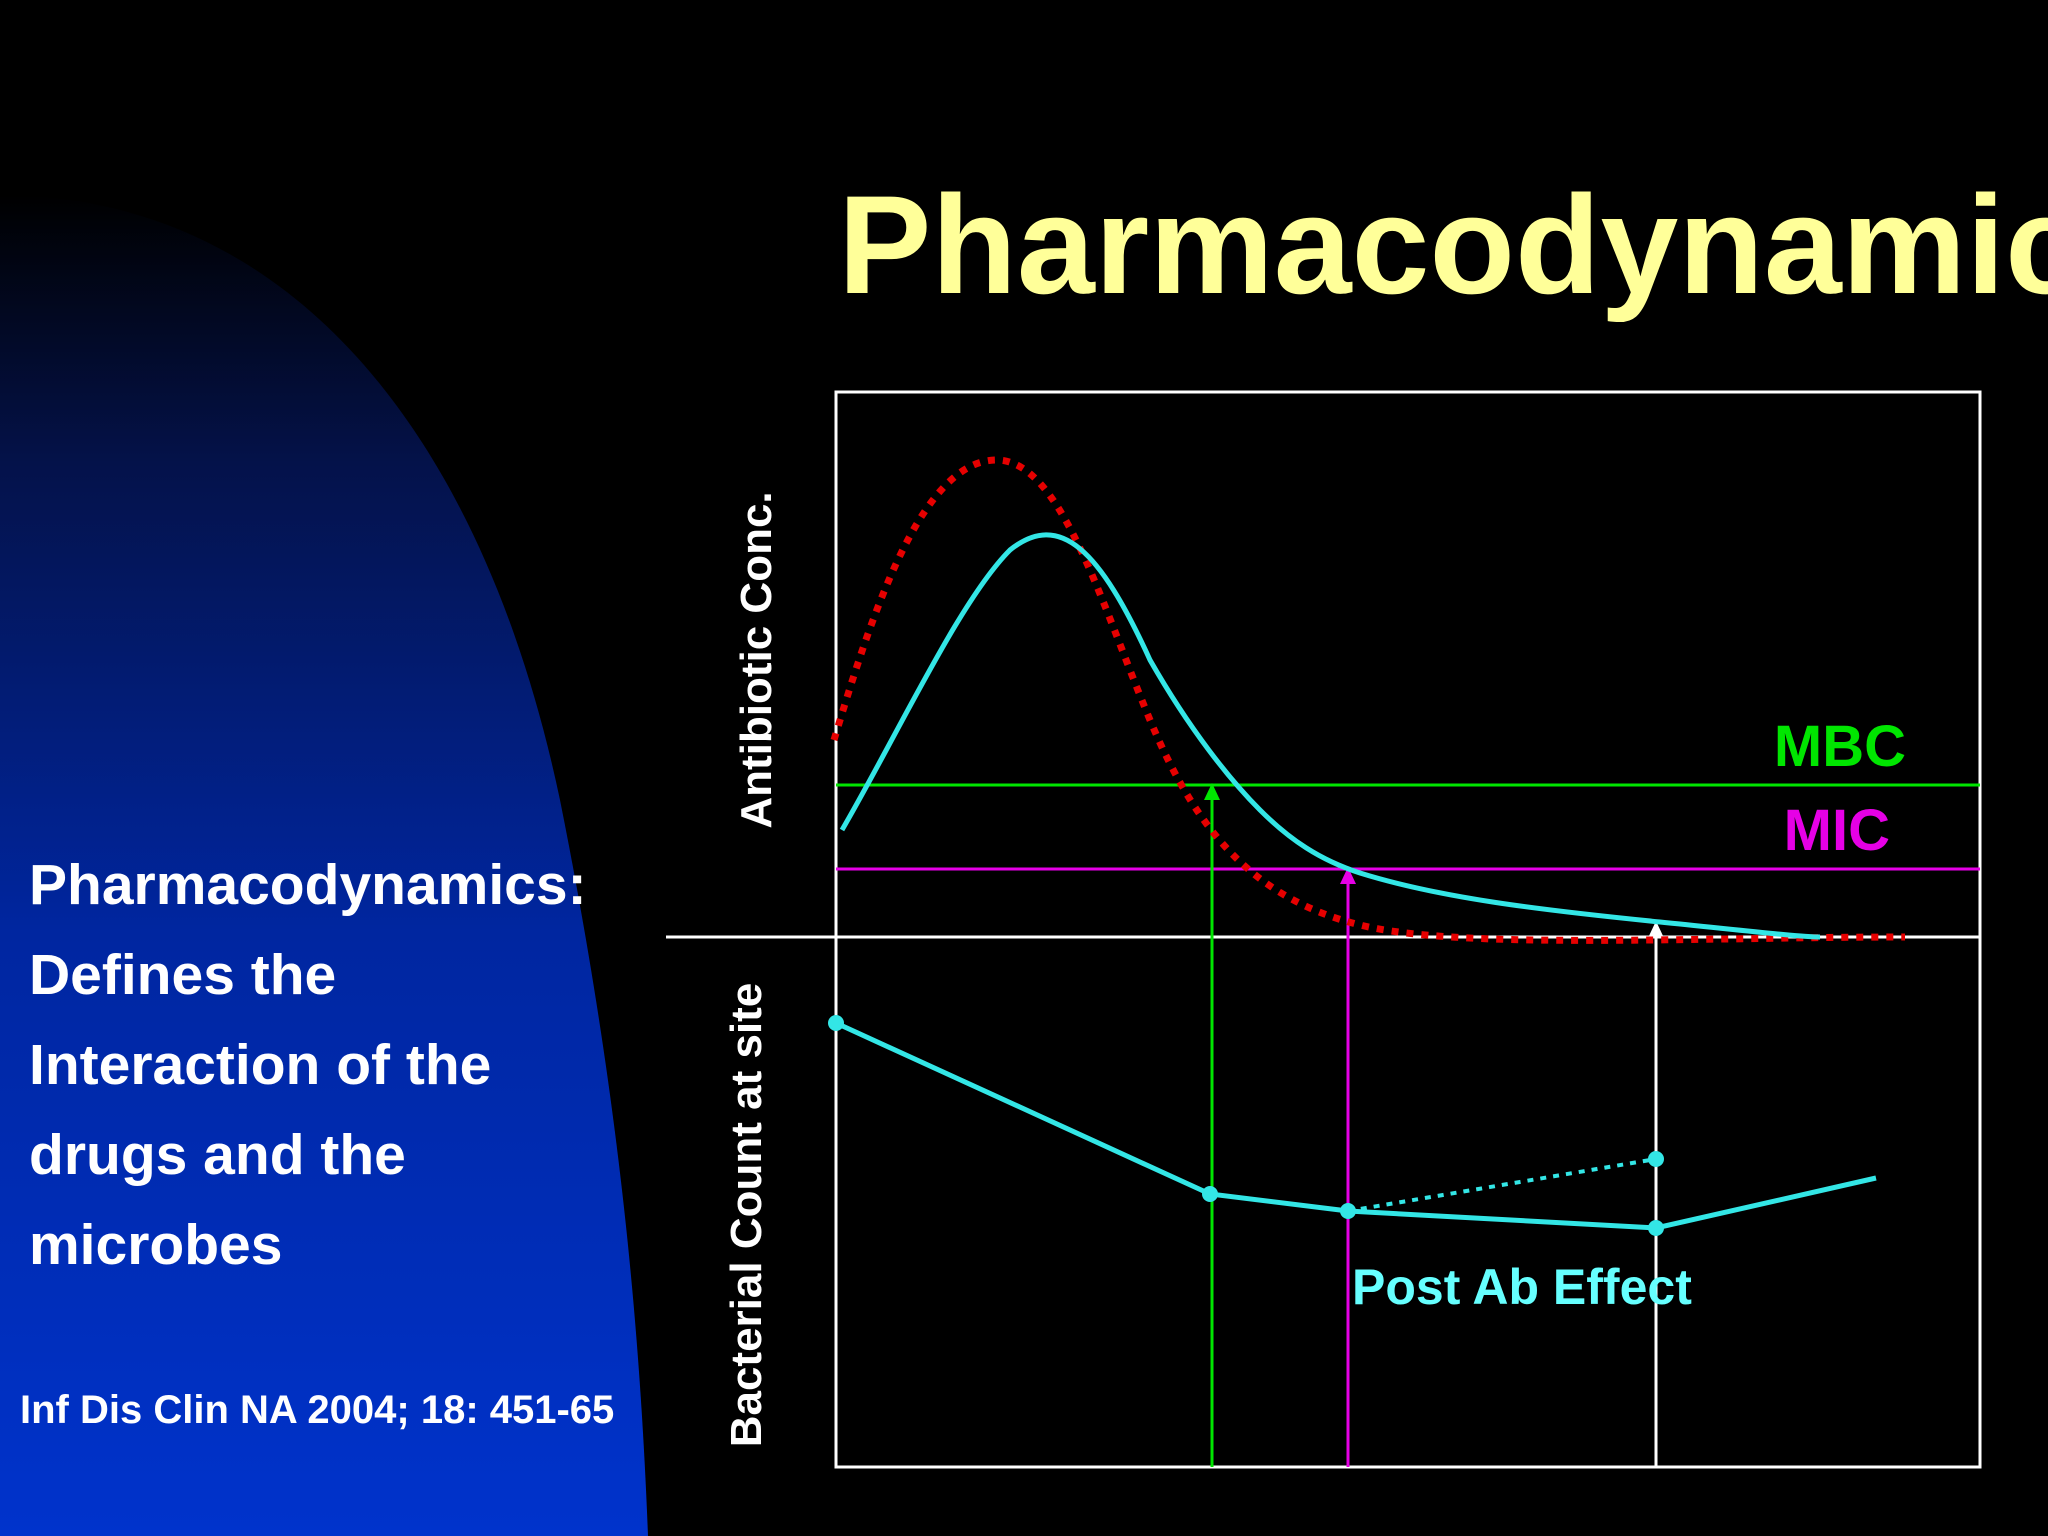 This screenshot has width=2048, height=1536. What do you see at coordinates (1355, 1125) in the screenshot?
I see `bacterial-count-line` at bounding box center [1355, 1125].